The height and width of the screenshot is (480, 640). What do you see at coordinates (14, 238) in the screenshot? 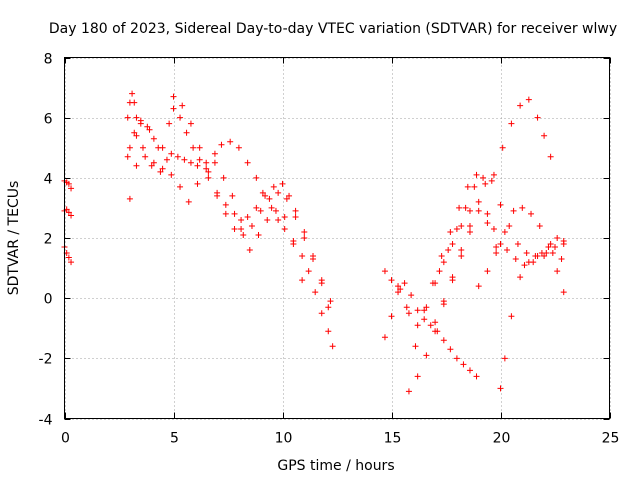
I see `y-axis-label: SDTVAR / TECUs` at bounding box center [14, 238].